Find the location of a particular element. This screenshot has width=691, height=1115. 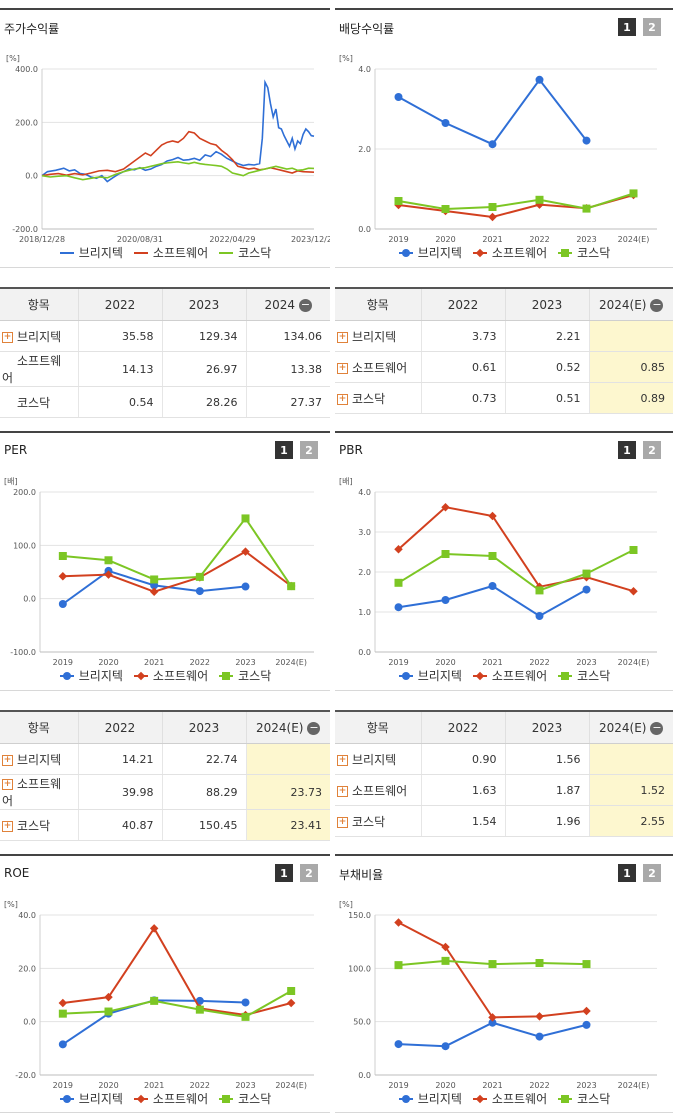

panel-title: ROE is located at coordinates (17, 873).